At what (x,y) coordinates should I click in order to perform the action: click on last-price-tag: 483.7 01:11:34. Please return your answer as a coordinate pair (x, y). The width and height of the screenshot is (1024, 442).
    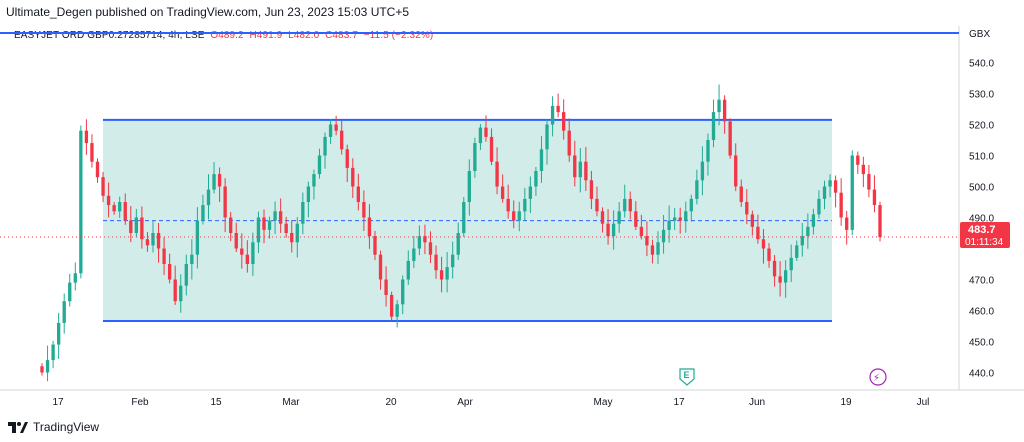
    Looking at the image, I should click on (985, 235).